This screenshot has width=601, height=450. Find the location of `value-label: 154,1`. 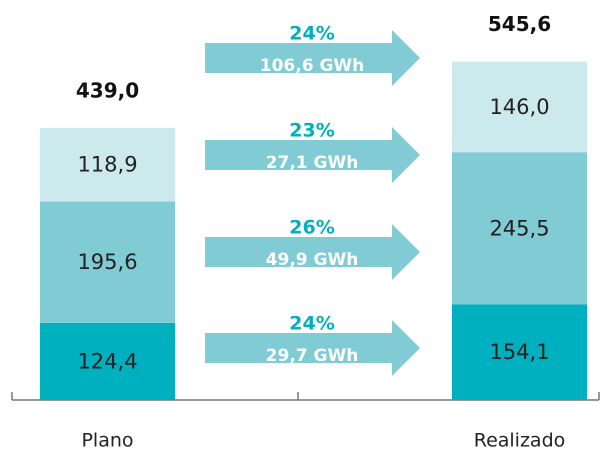

value-label: 154,1 is located at coordinates (519, 352).